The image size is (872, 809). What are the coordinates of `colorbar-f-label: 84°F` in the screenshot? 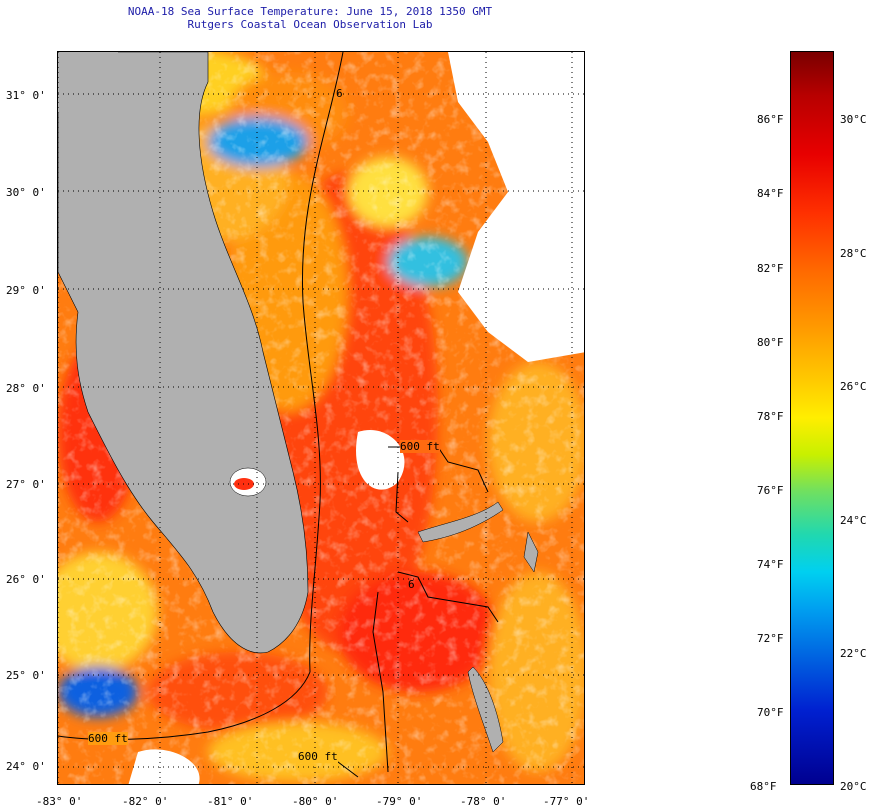 It's located at (770, 193).